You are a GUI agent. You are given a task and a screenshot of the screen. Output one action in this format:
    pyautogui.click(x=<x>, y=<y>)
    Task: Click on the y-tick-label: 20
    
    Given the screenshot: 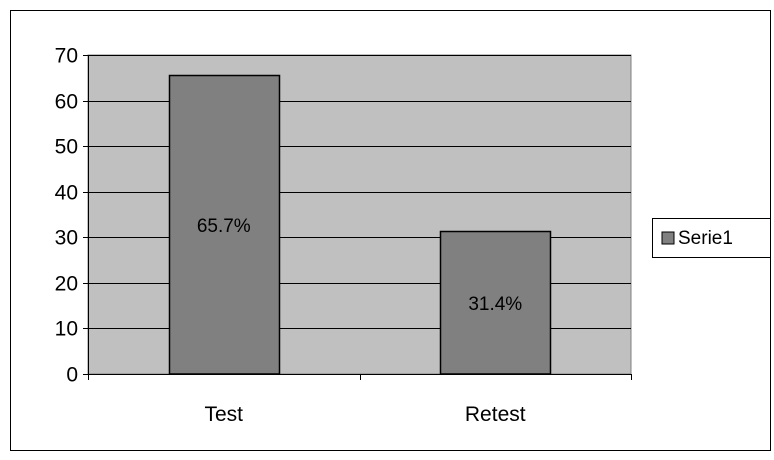 What is the action you would take?
    pyautogui.click(x=66, y=284)
    